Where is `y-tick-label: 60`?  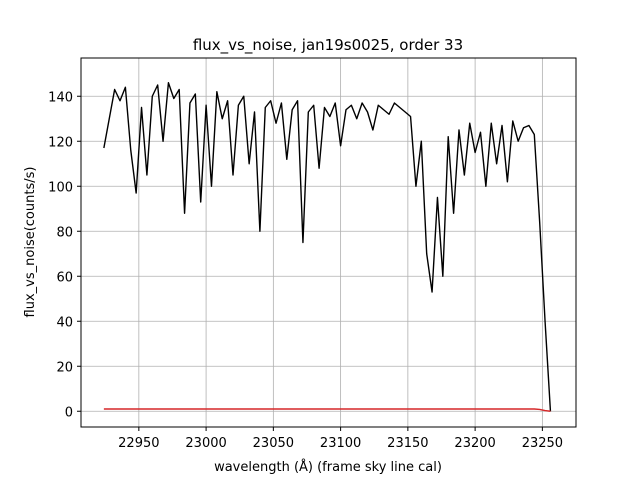 y-tick-label: 60 is located at coordinates (64, 277).